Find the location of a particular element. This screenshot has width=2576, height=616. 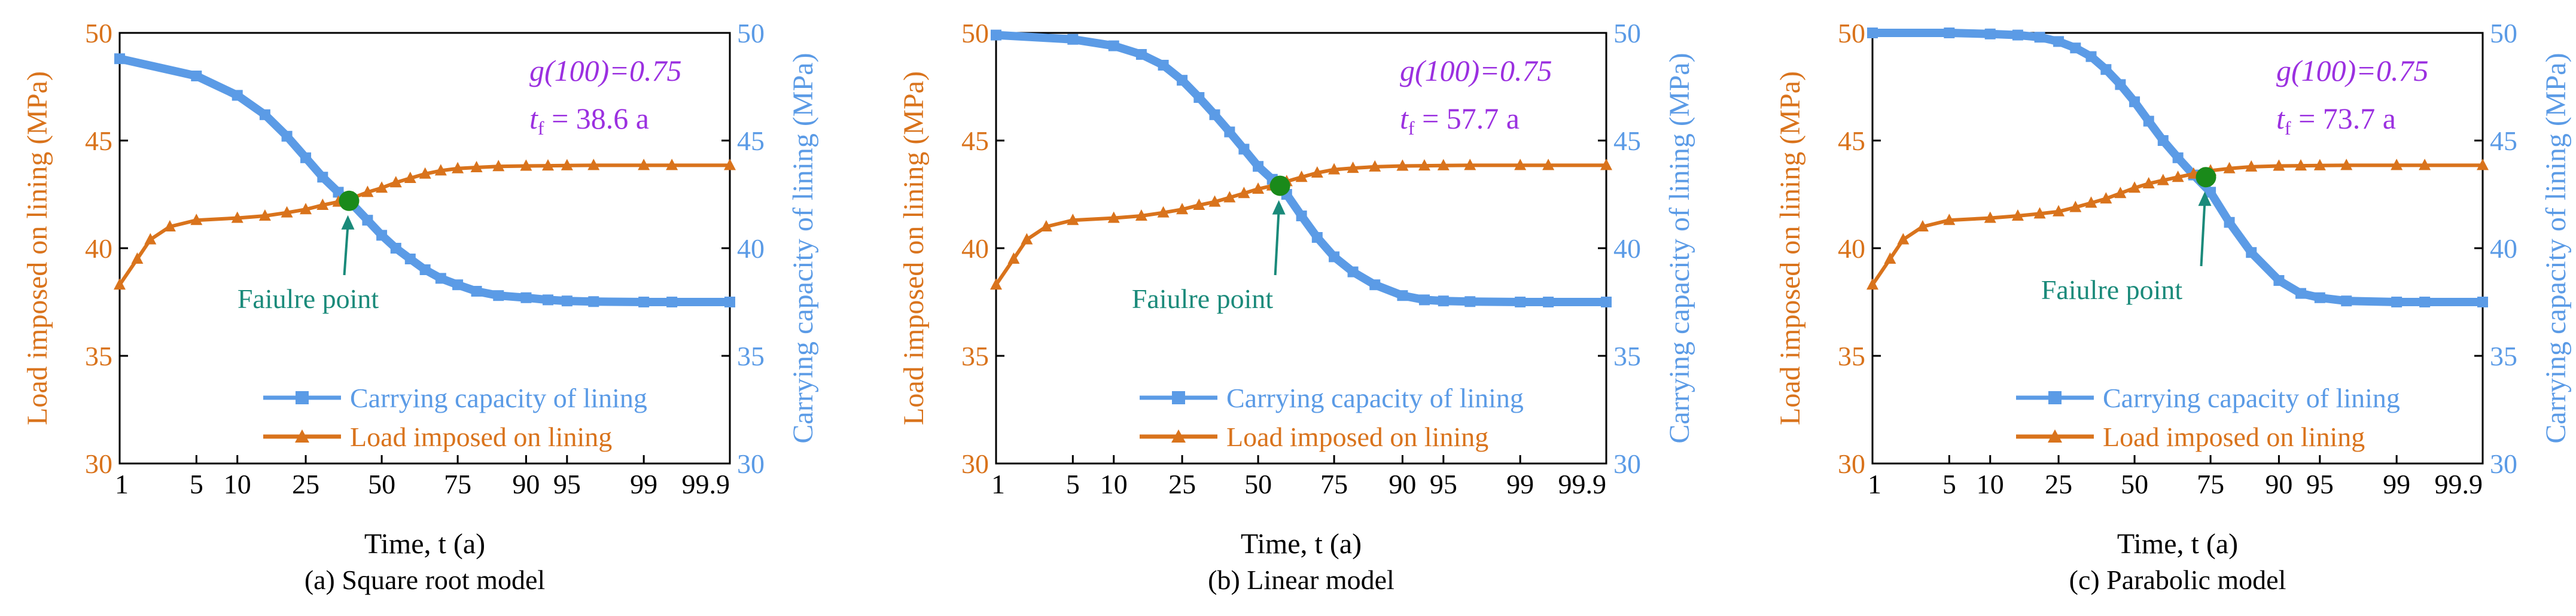

right-tick-label: 40 is located at coordinates (2503, 248).